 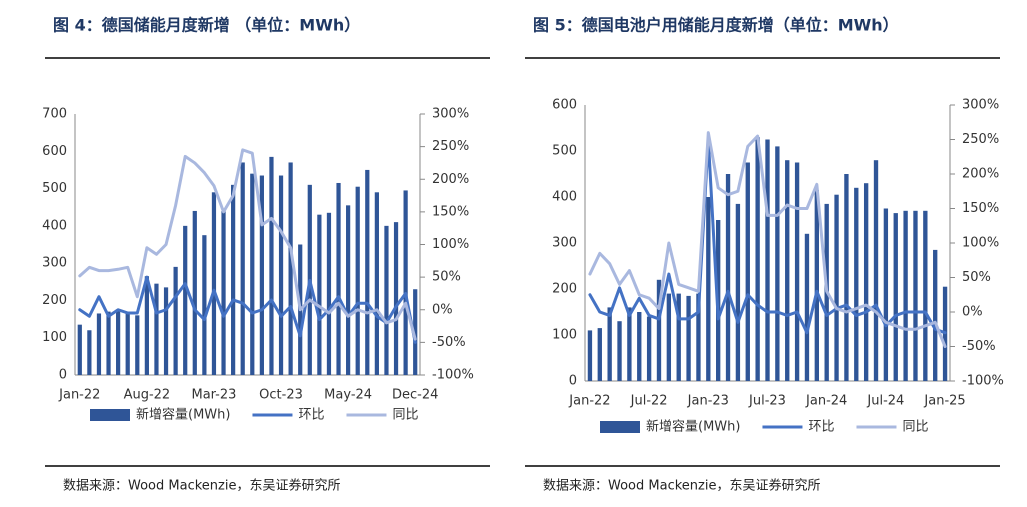 What do you see at coordinates (54, 263) in the screenshot?
I see `y-tick-label: 300` at bounding box center [54, 263].